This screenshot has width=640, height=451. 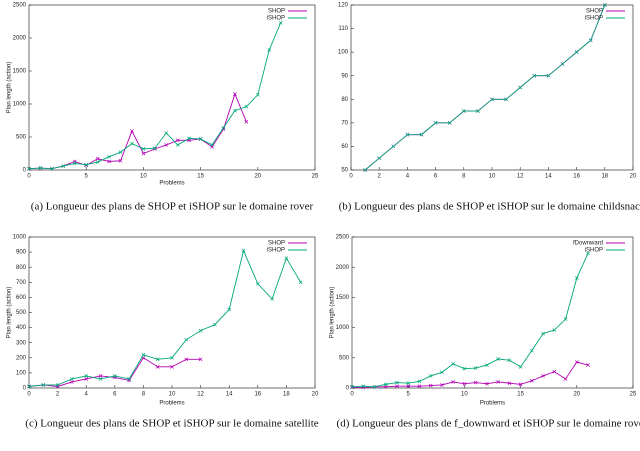 I want to click on x-tick-label: 8, so click(x=464, y=177).